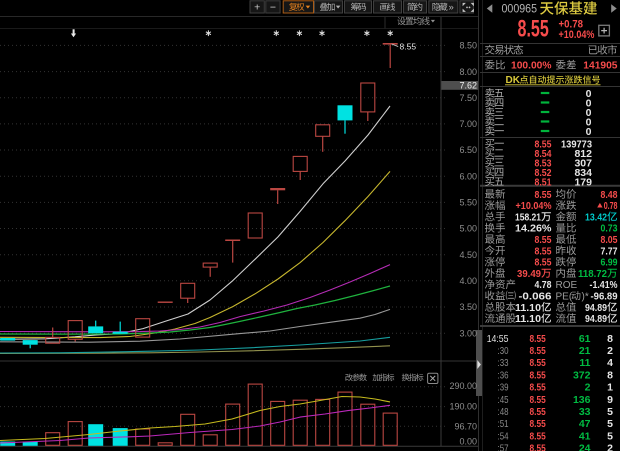  I want to click on svg-text: :30, so click(503, 351).